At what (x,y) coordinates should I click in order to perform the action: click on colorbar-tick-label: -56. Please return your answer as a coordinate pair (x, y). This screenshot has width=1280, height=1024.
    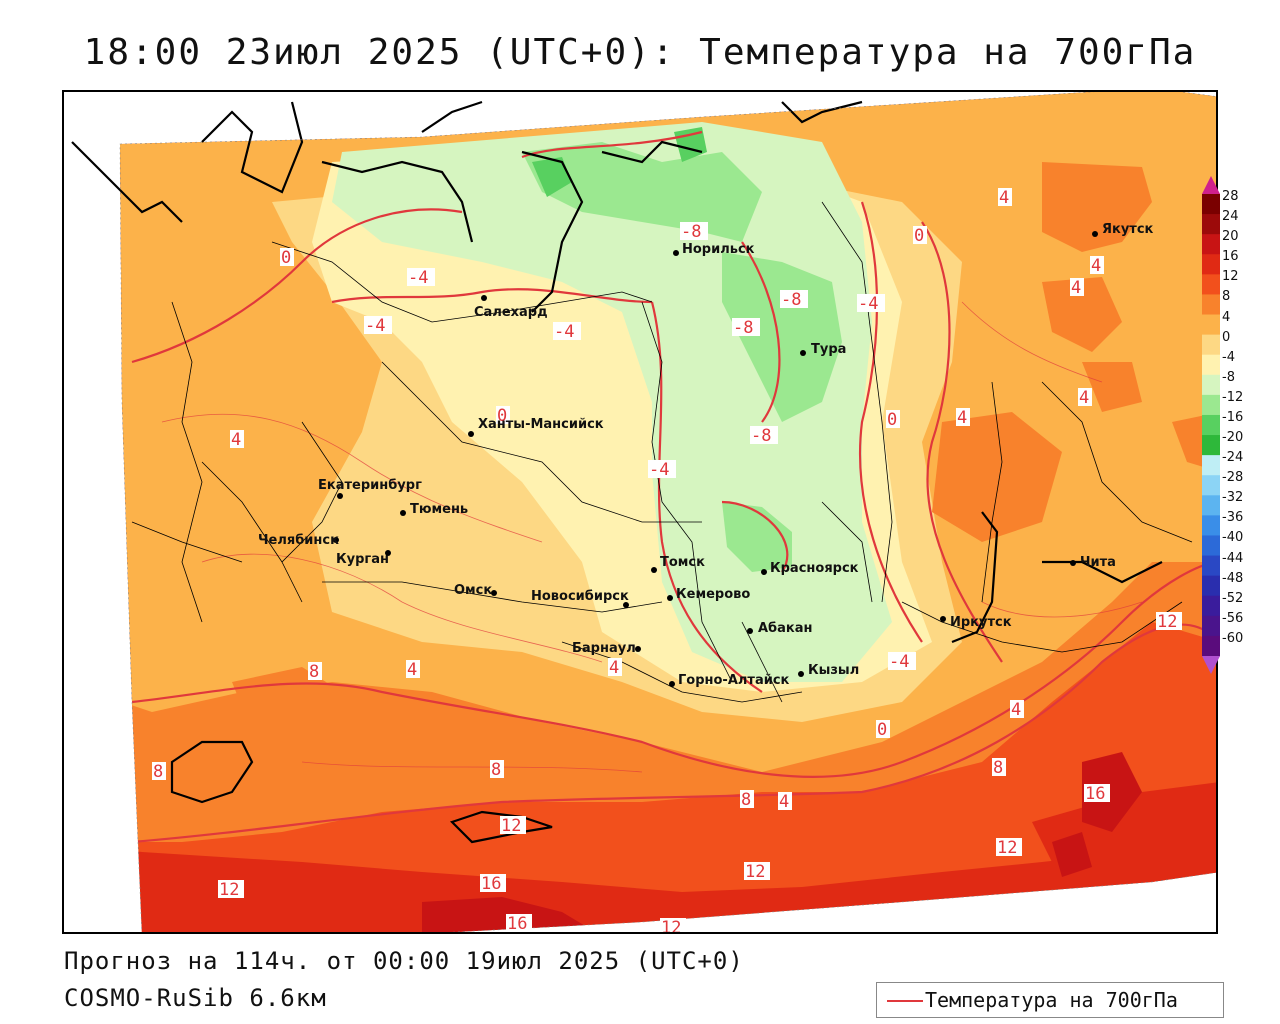
    Looking at the image, I should click on (1233, 618).